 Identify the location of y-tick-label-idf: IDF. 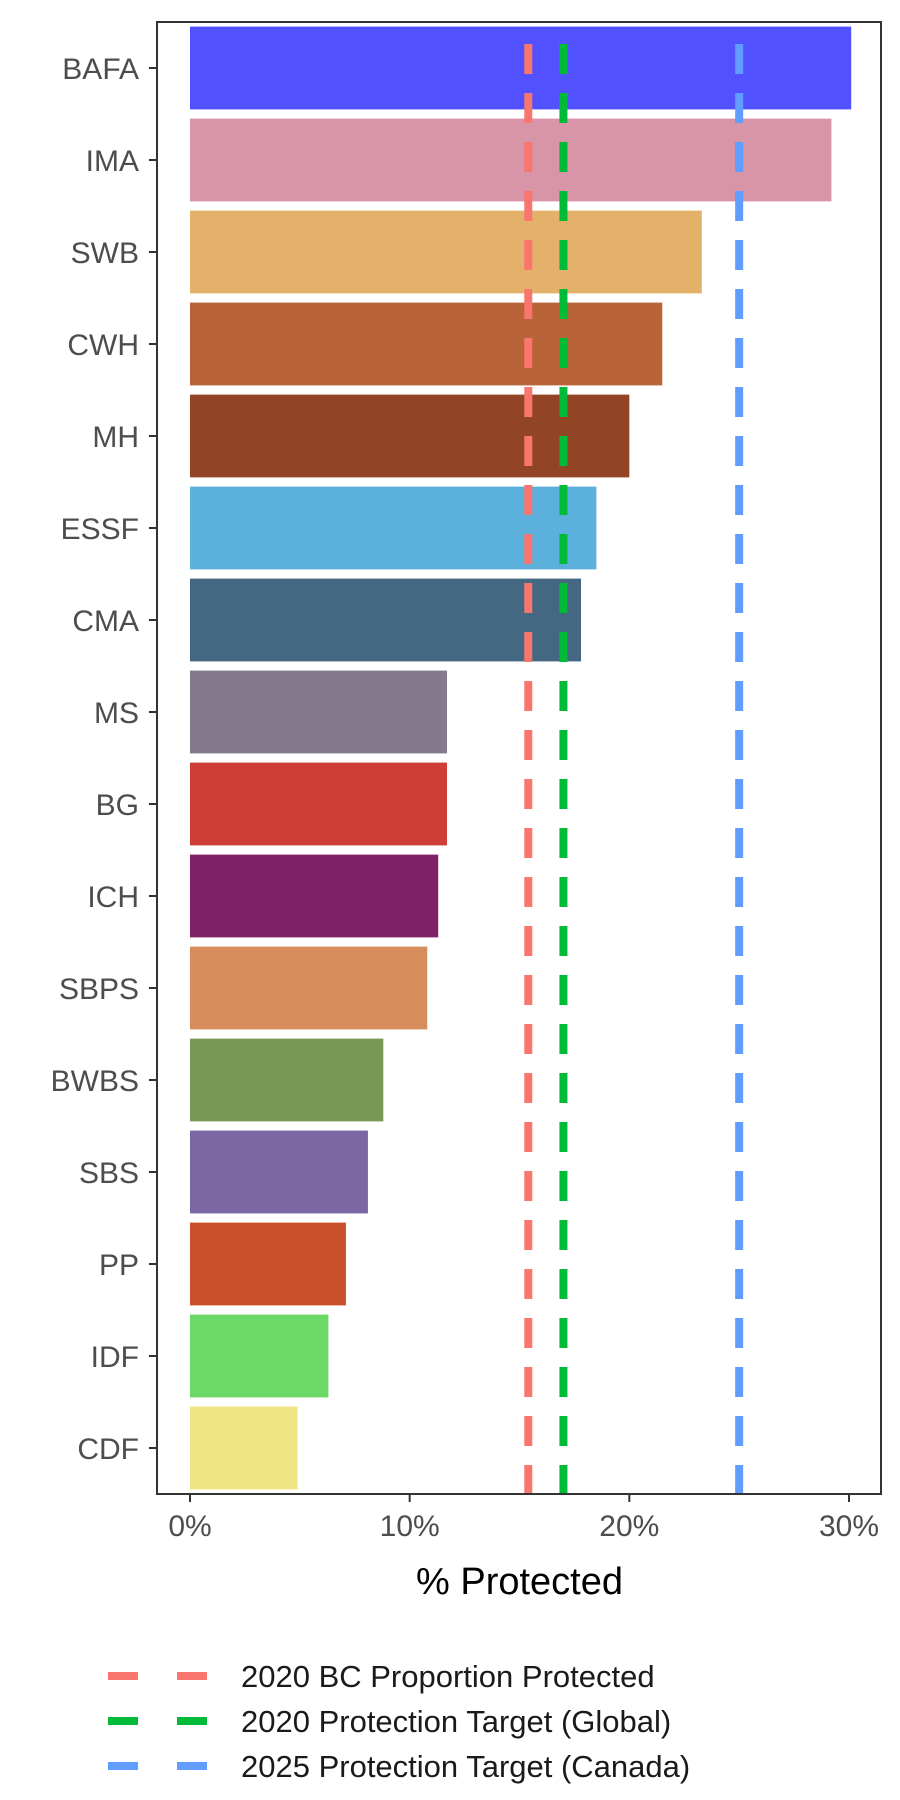
(115, 1357).